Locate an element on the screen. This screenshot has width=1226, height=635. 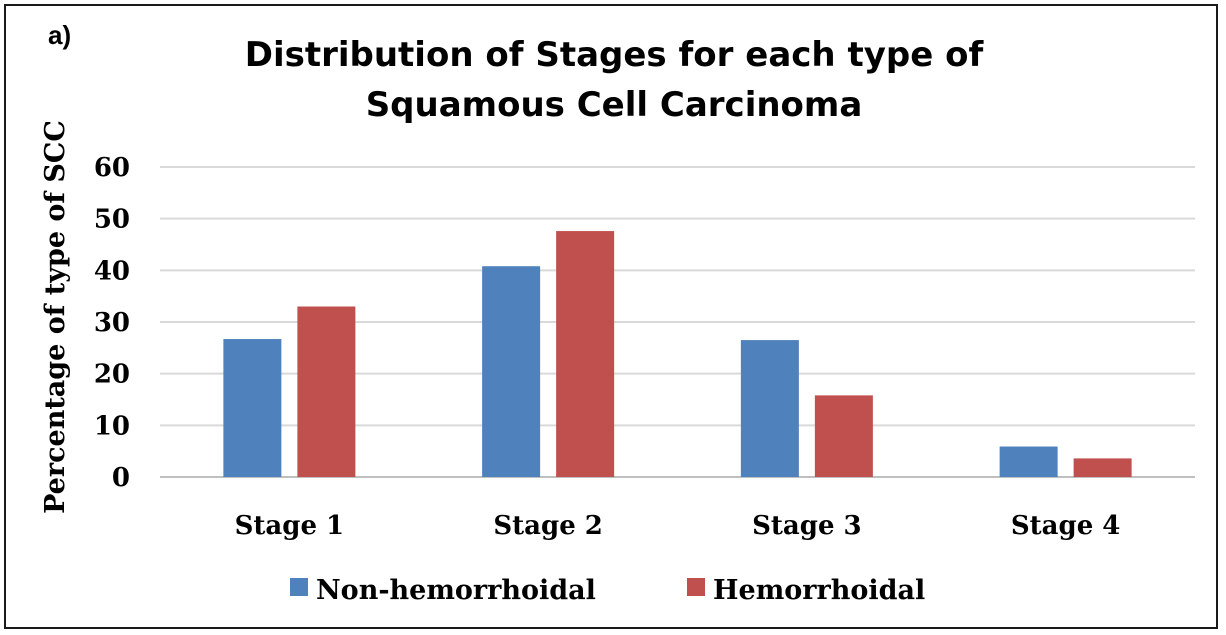
y-tick-labels: 0 10 20 30 40 50 60 is located at coordinates (112, 323).